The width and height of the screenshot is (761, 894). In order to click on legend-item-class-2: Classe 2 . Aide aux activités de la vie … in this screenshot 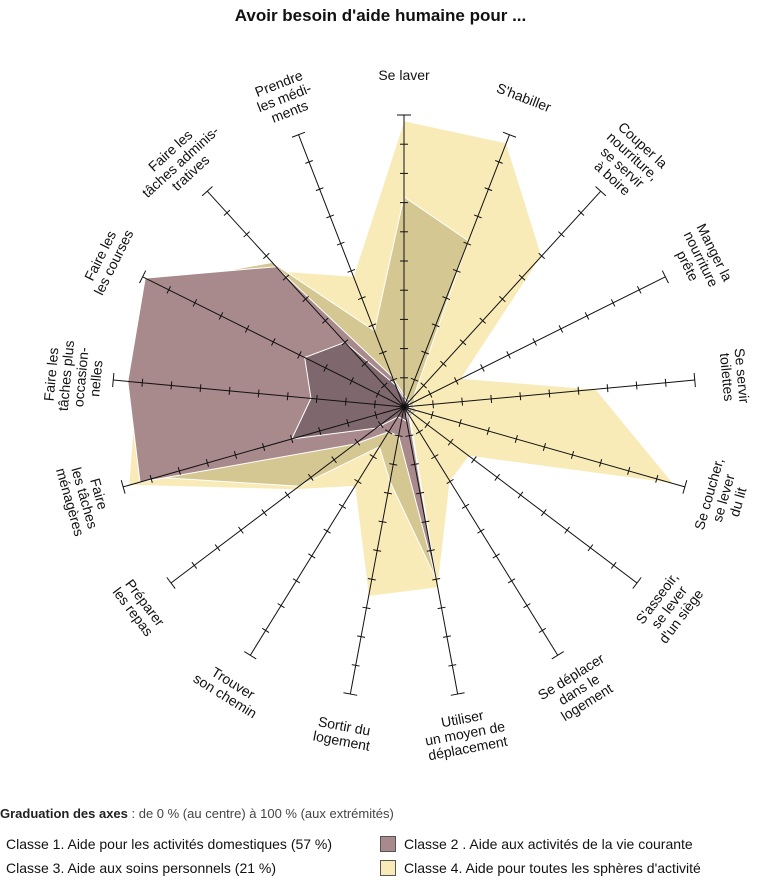, I will do `click(540, 844)`.